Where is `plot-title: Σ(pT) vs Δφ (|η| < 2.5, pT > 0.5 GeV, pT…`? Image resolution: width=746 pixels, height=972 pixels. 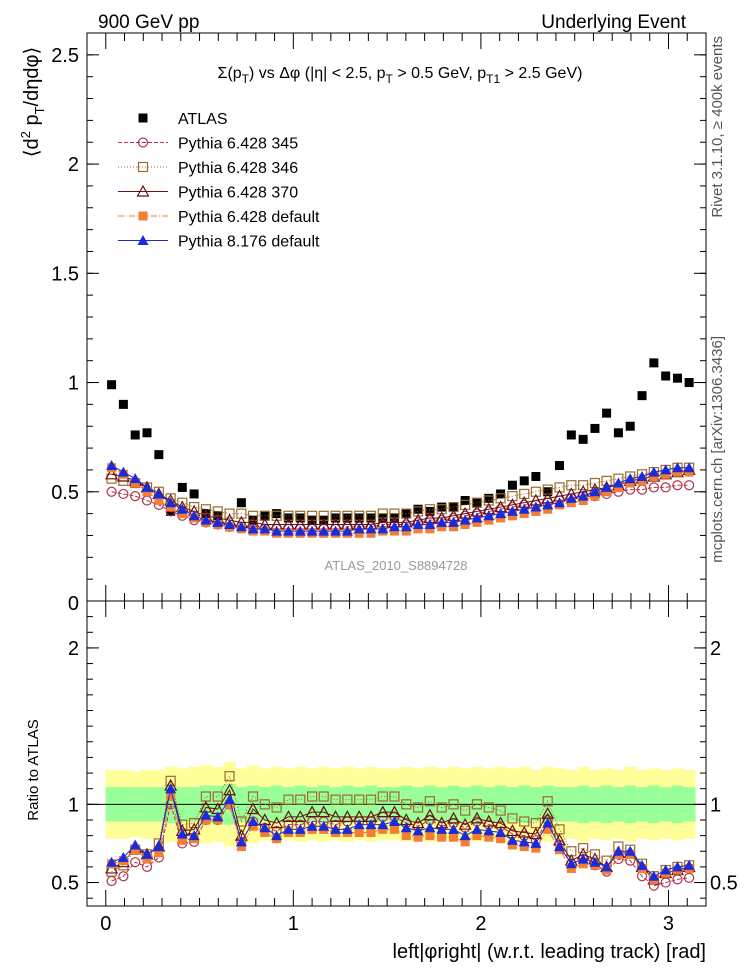
plot-title: Σ(pT) vs Δφ (|η| < 2.5, pT > 0.5 GeV, pT… is located at coordinates (400, 75).